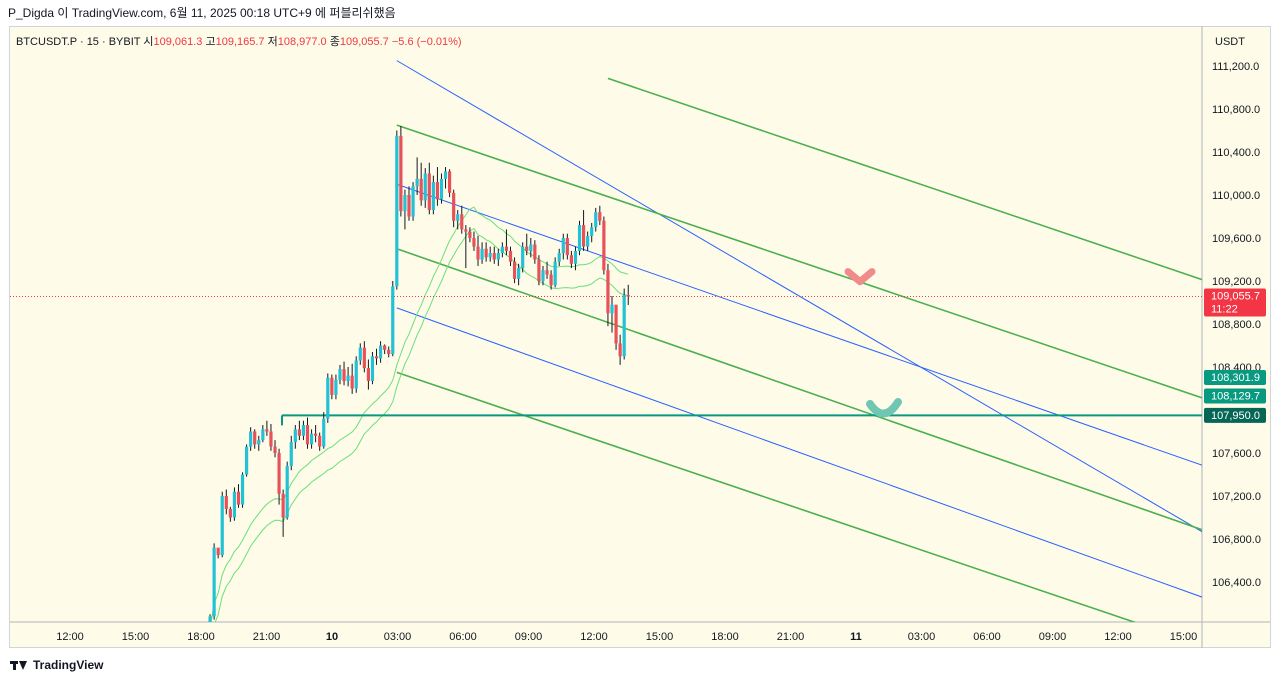 This screenshot has height=682, width=1280. Describe the element at coordinates (78, 42) in the screenshot. I see `symbol-label: BTCUSDT.P · 15 · BYBIT` at that location.